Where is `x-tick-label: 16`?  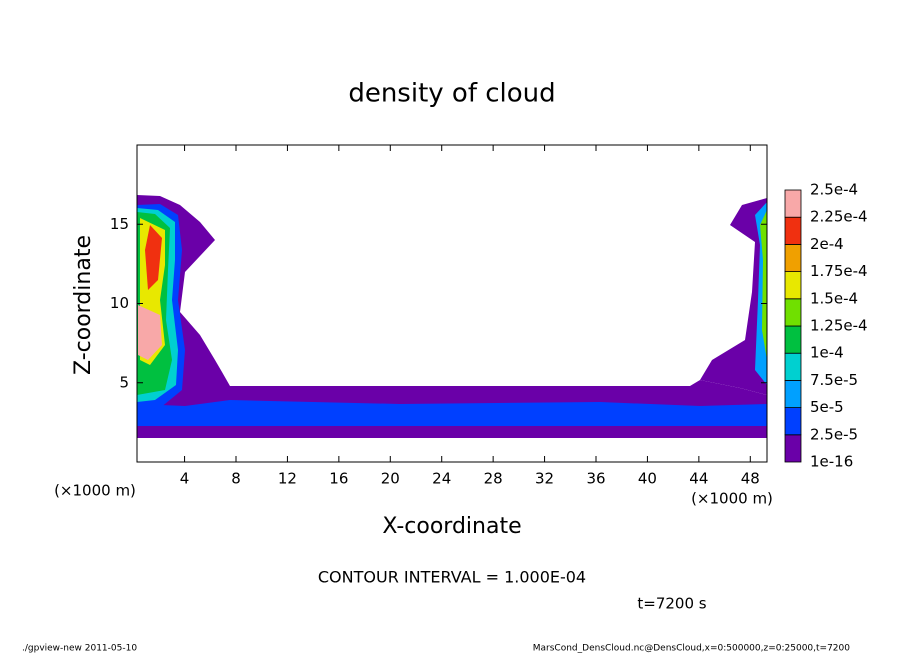 x-tick-label: 16 is located at coordinates (338, 479).